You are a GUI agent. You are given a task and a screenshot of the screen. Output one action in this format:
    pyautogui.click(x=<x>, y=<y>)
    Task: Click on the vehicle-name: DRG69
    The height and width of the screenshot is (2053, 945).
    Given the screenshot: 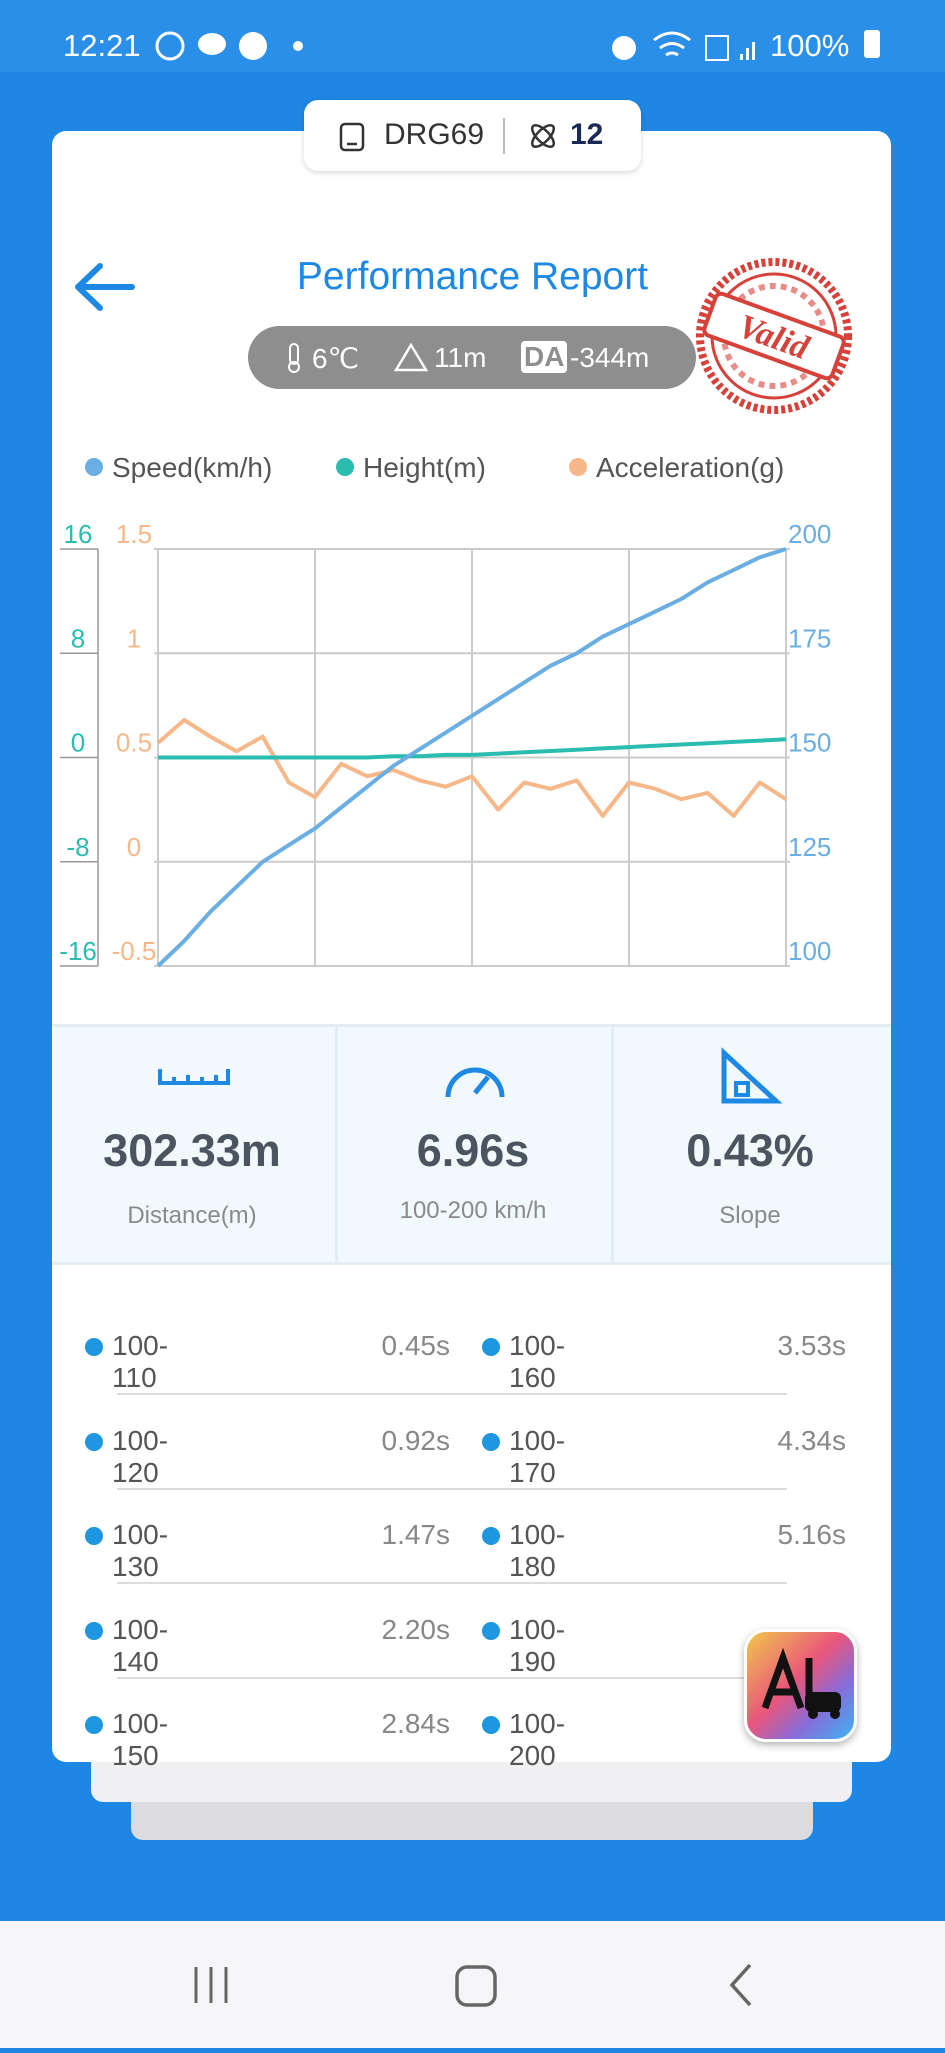 What is the action you would take?
    pyautogui.click(x=434, y=134)
    